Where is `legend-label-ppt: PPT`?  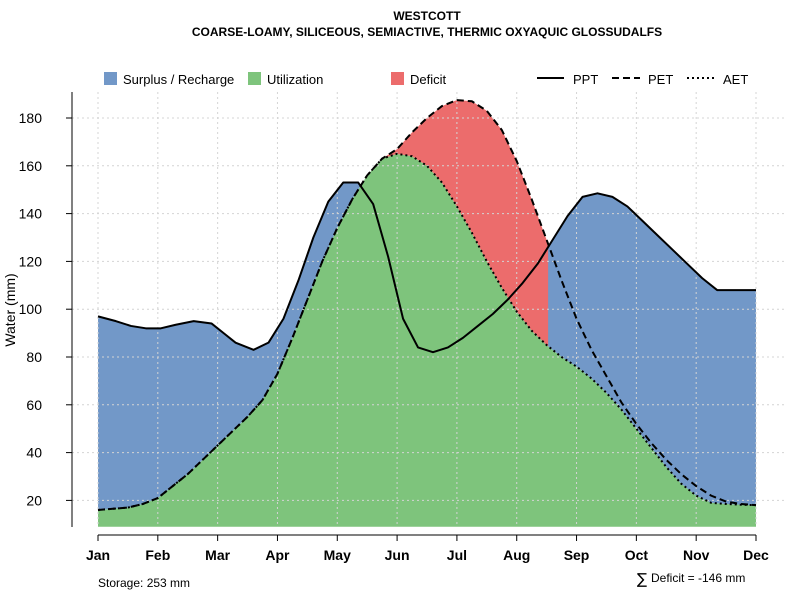
legend-label-ppt: PPT is located at coordinates (585, 79).